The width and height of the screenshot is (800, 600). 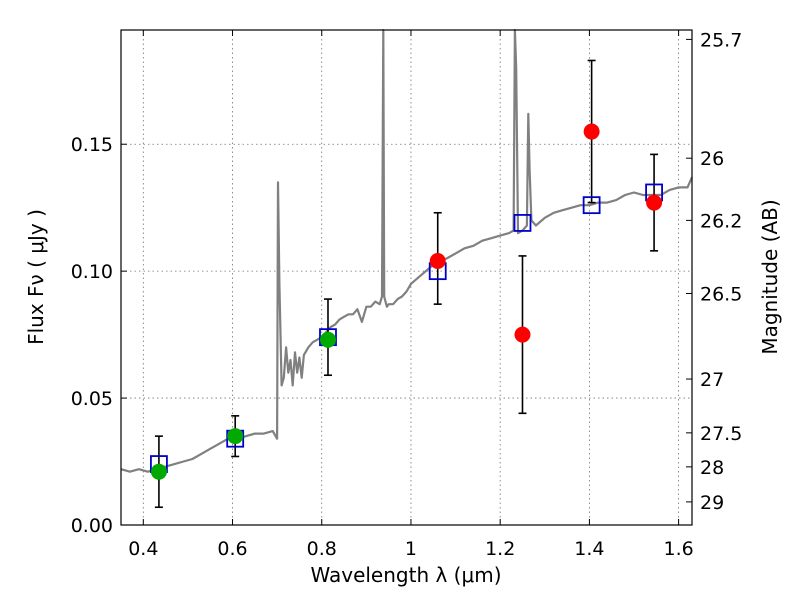 I want to click on magnitude-axis-label: Magnitude (AB), so click(x=770, y=276).